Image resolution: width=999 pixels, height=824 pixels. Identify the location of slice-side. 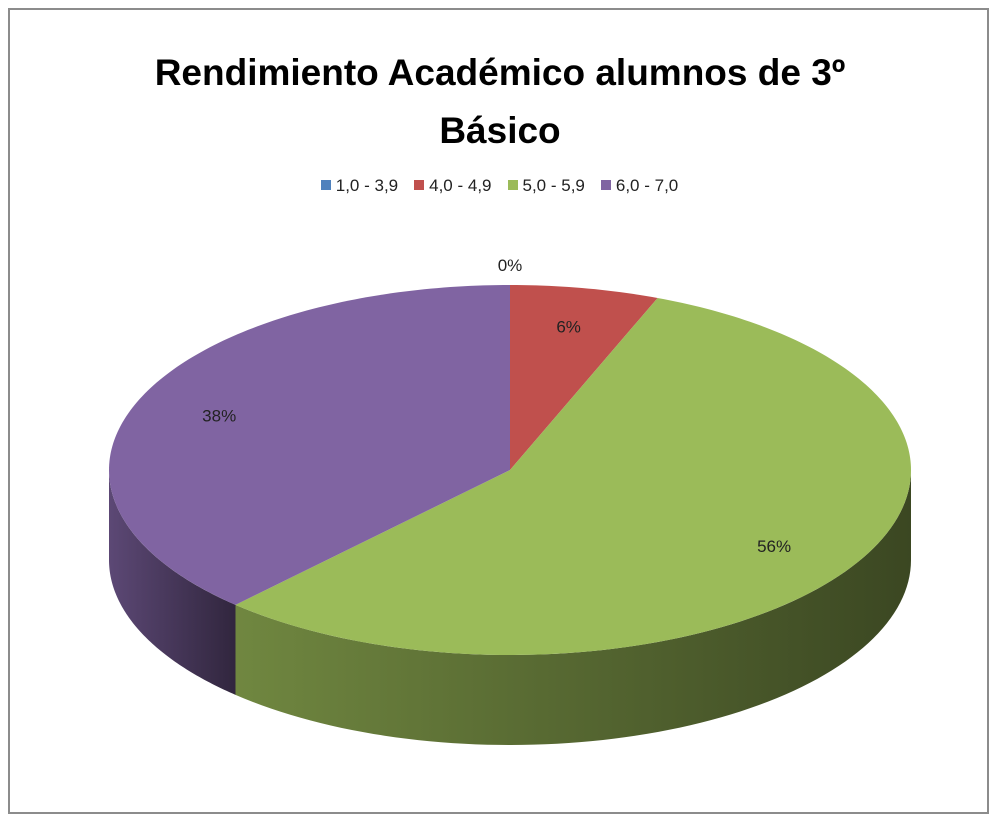
(172, 582).